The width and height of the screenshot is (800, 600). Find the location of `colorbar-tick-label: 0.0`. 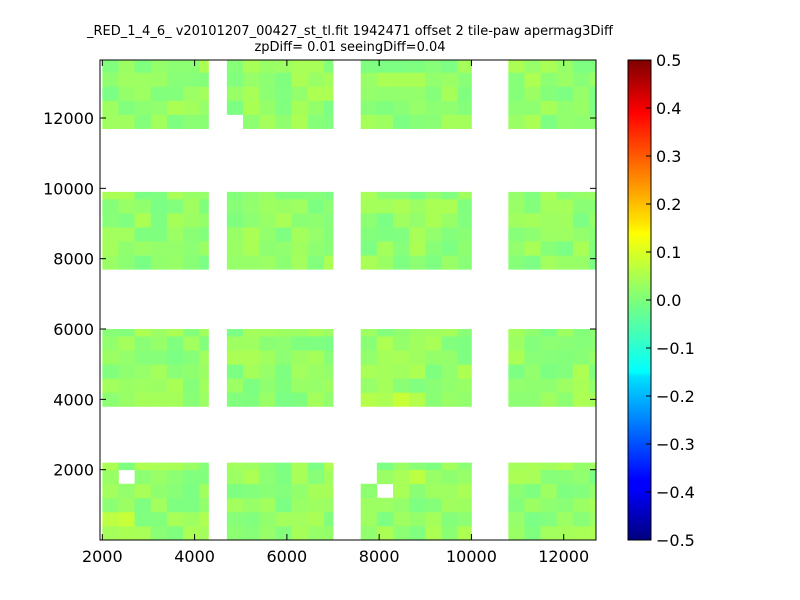

colorbar-tick-label: 0.0 is located at coordinates (668, 300).